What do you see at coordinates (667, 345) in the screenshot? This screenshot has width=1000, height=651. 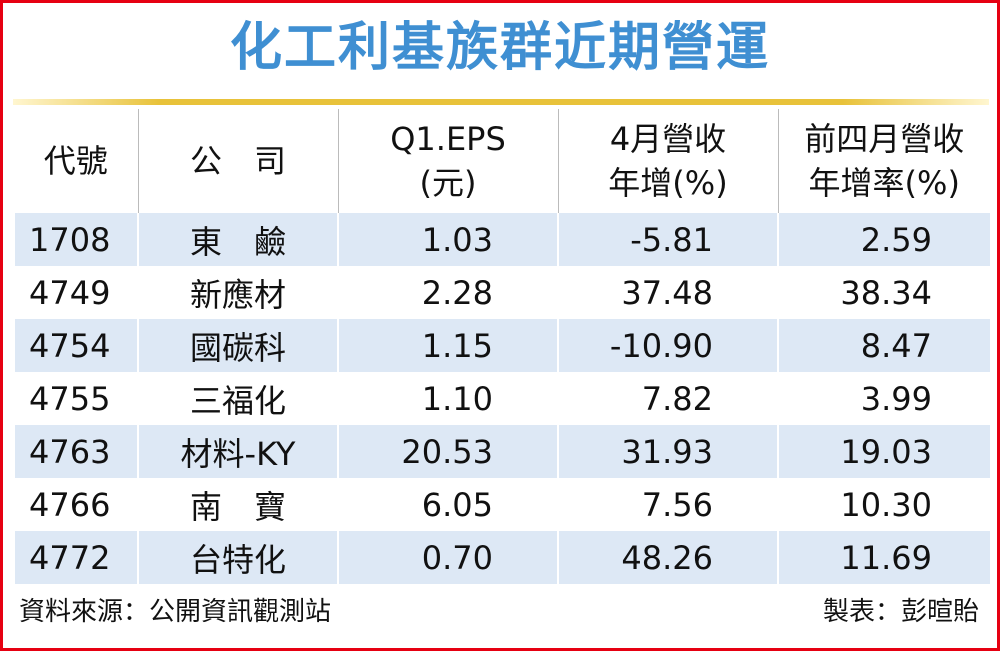 I see `table-cell: -10.90` at bounding box center [667, 345].